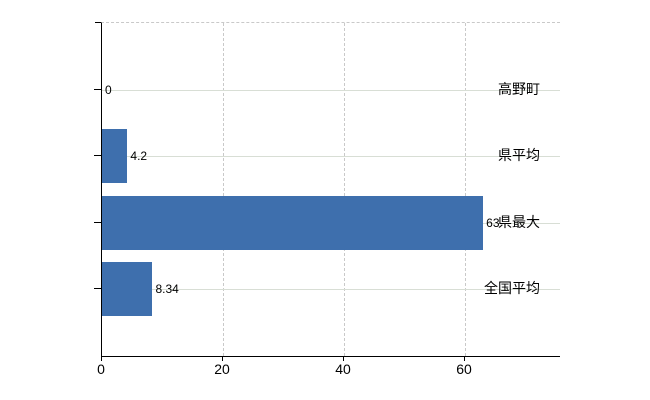 The height and width of the screenshot is (400, 650). What do you see at coordinates (512, 288) in the screenshot?
I see `category-label: 全国平均` at bounding box center [512, 288].